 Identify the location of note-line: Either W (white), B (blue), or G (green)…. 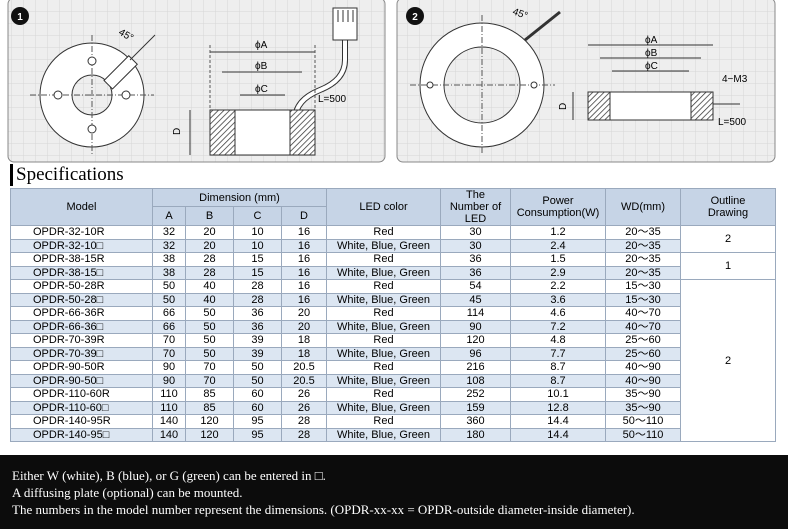
(169, 475).